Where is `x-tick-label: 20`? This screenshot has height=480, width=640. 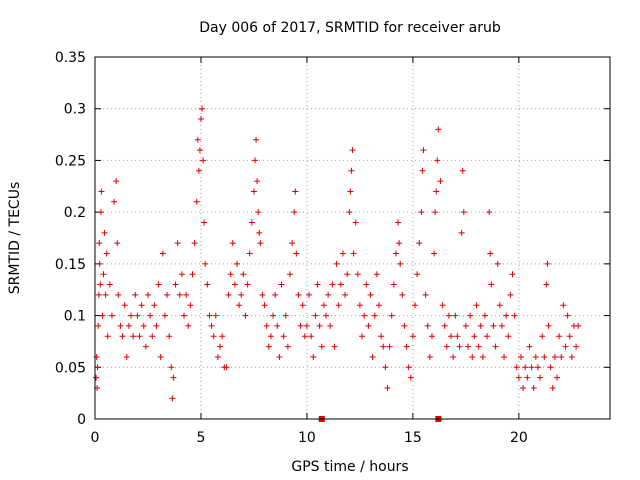 x-tick-label: 20 is located at coordinates (519, 438).